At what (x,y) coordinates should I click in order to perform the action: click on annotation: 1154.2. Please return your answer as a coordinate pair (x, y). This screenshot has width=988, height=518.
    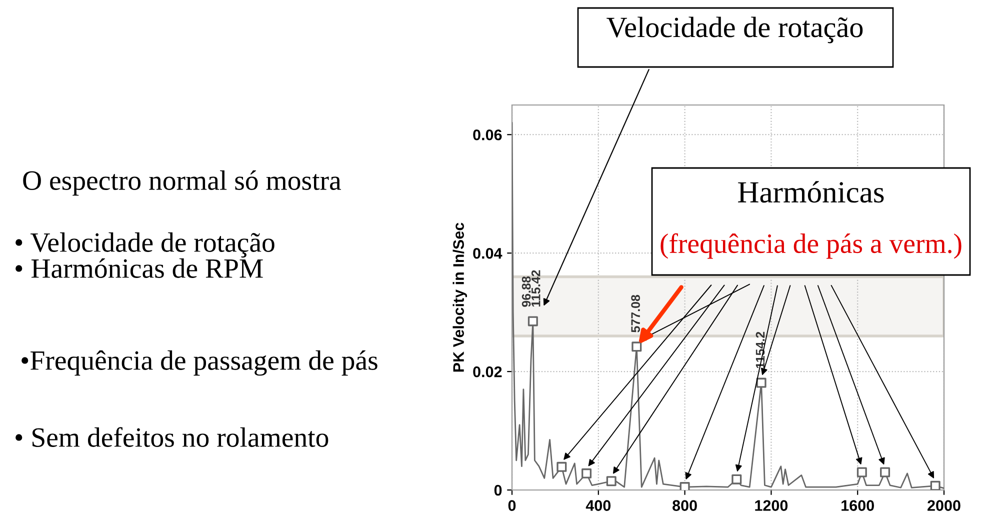
    Looking at the image, I should click on (760, 350).